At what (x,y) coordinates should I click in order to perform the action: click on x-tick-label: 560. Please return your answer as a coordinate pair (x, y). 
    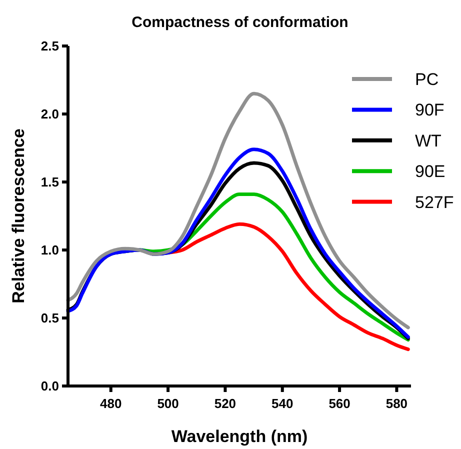
    Looking at the image, I should click on (339, 403).